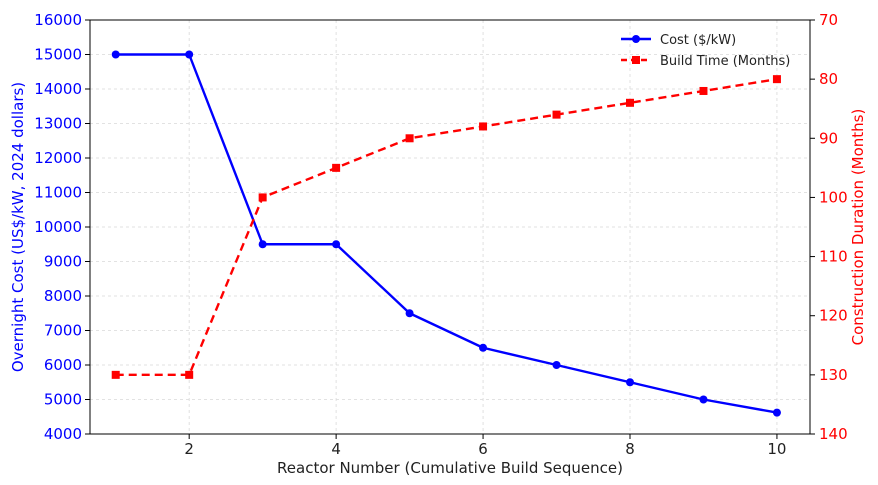 Image resolution: width=878 pixels, height=485 pixels. Describe the element at coordinates (833, 375) in the screenshot. I see `right-y-tick-label: 130` at that location.